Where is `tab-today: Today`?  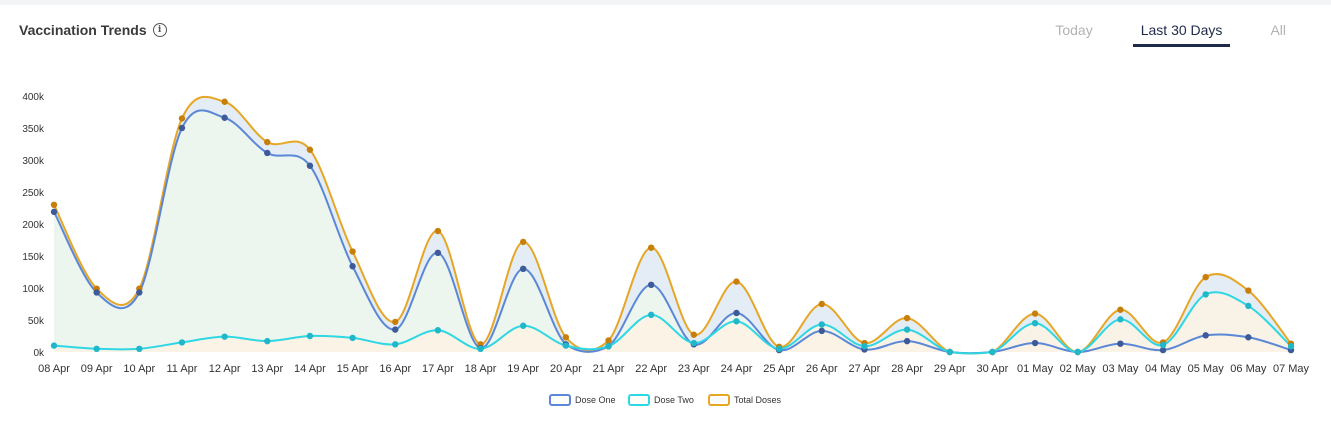 tab-today: Today is located at coordinates (1074, 30).